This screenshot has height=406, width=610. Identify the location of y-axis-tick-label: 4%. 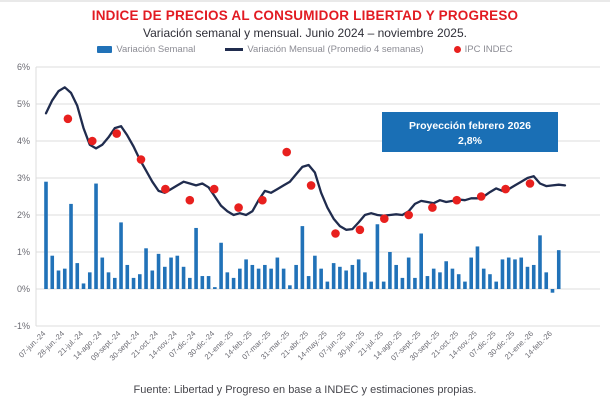
(23, 141).